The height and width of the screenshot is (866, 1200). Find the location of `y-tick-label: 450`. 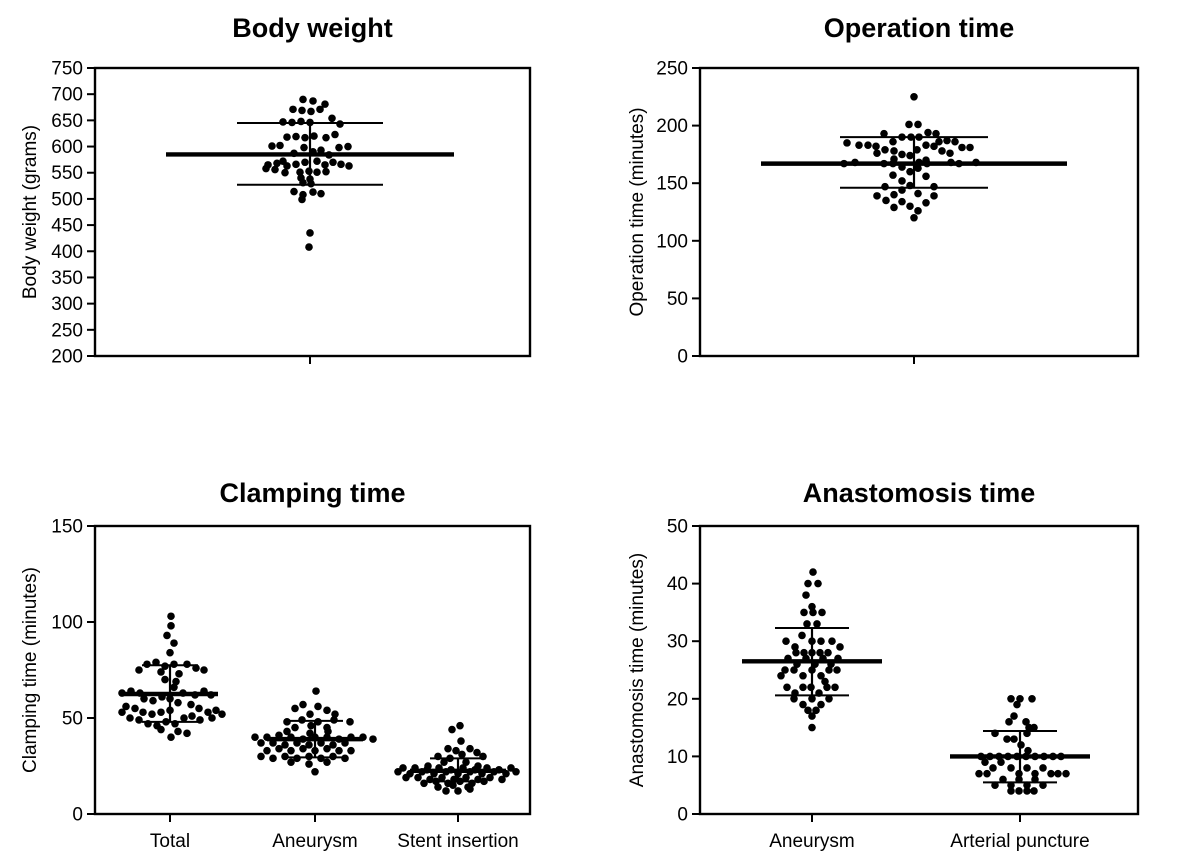

y-tick-label: 450 is located at coordinates (67, 226).